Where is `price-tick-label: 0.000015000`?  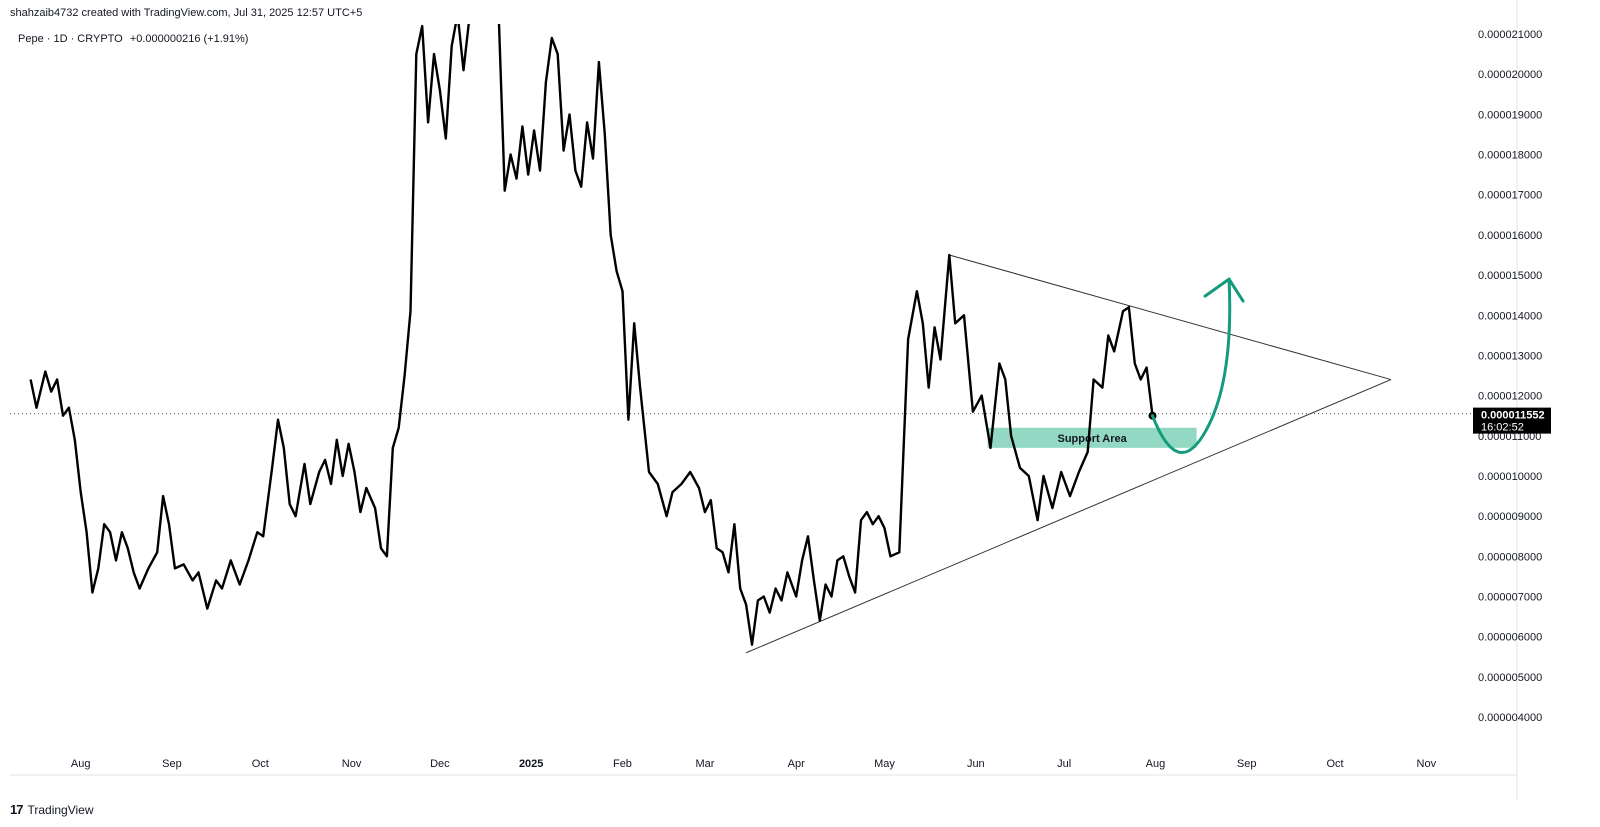
price-tick-label: 0.000015000 is located at coordinates (1510, 276).